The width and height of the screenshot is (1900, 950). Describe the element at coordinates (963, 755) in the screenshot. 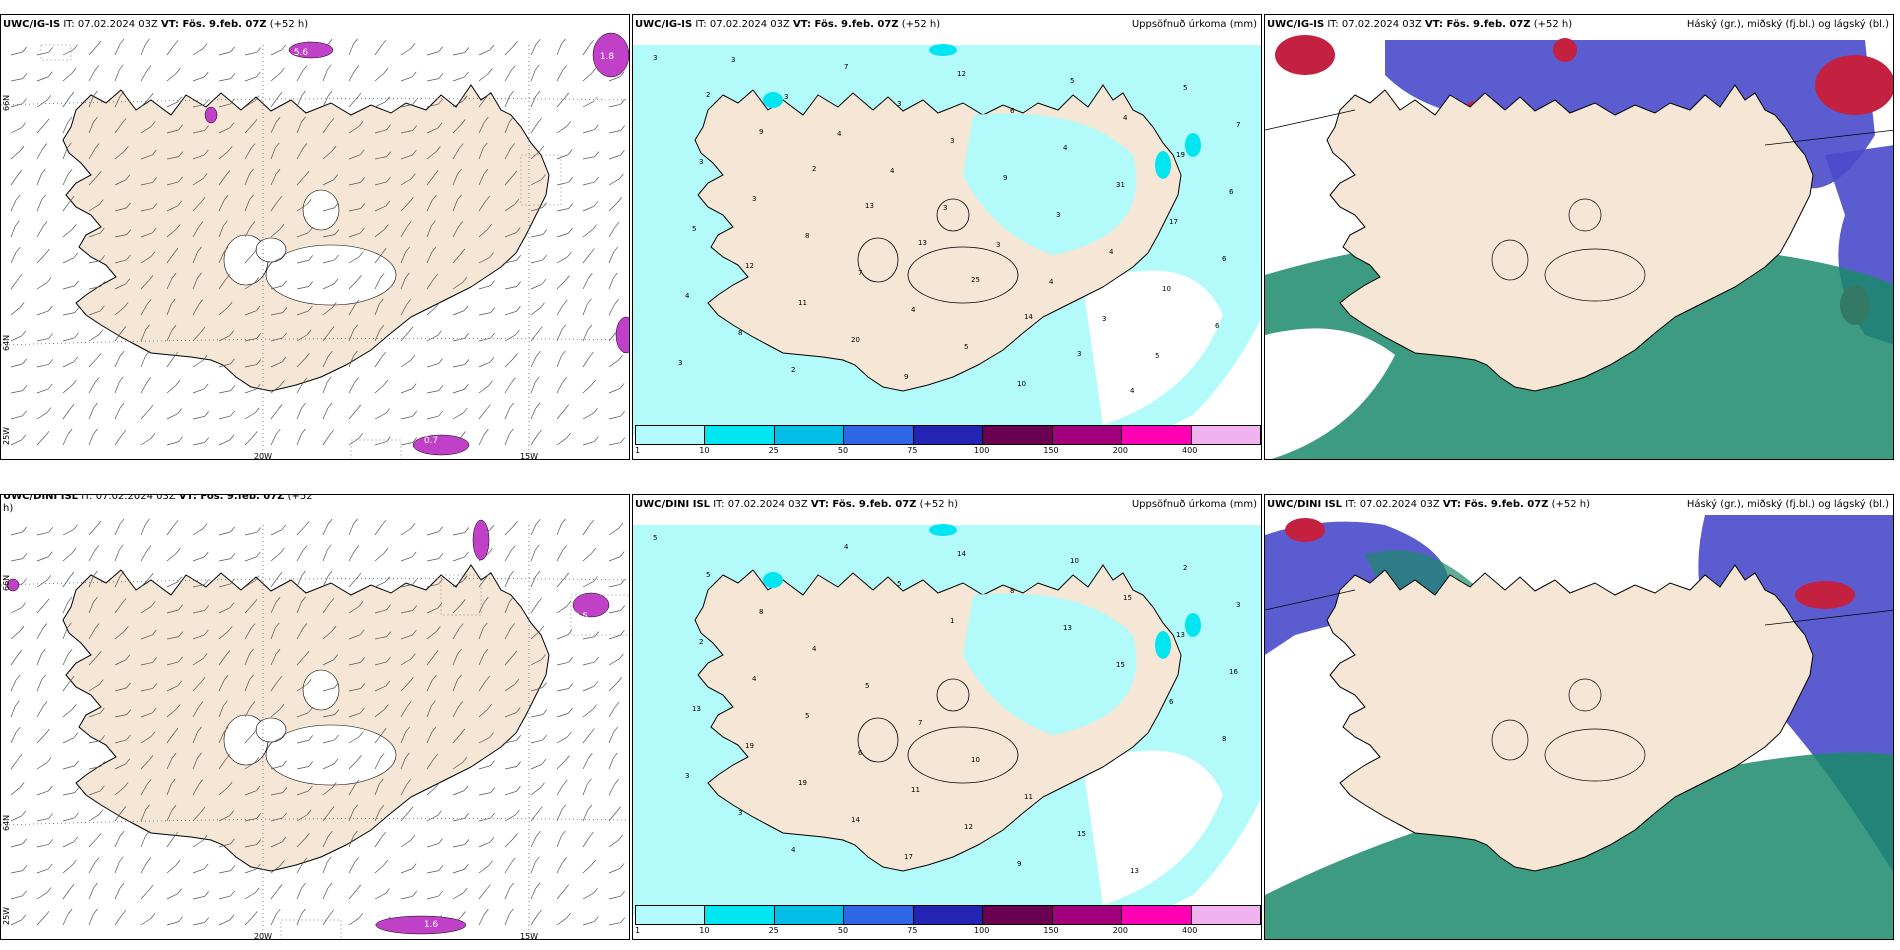

I see `glacier-outline` at that location.